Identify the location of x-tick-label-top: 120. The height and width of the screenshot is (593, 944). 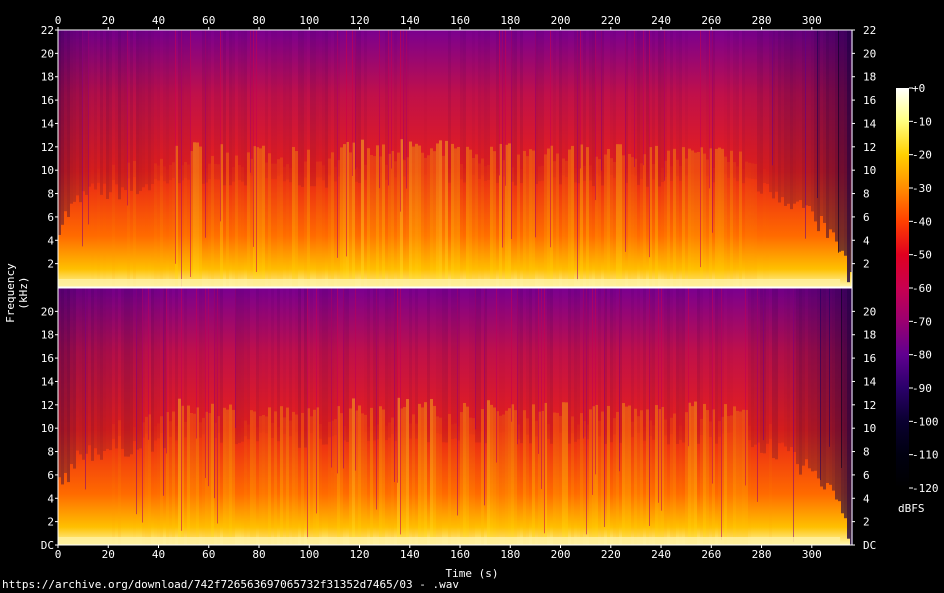
(360, 20).